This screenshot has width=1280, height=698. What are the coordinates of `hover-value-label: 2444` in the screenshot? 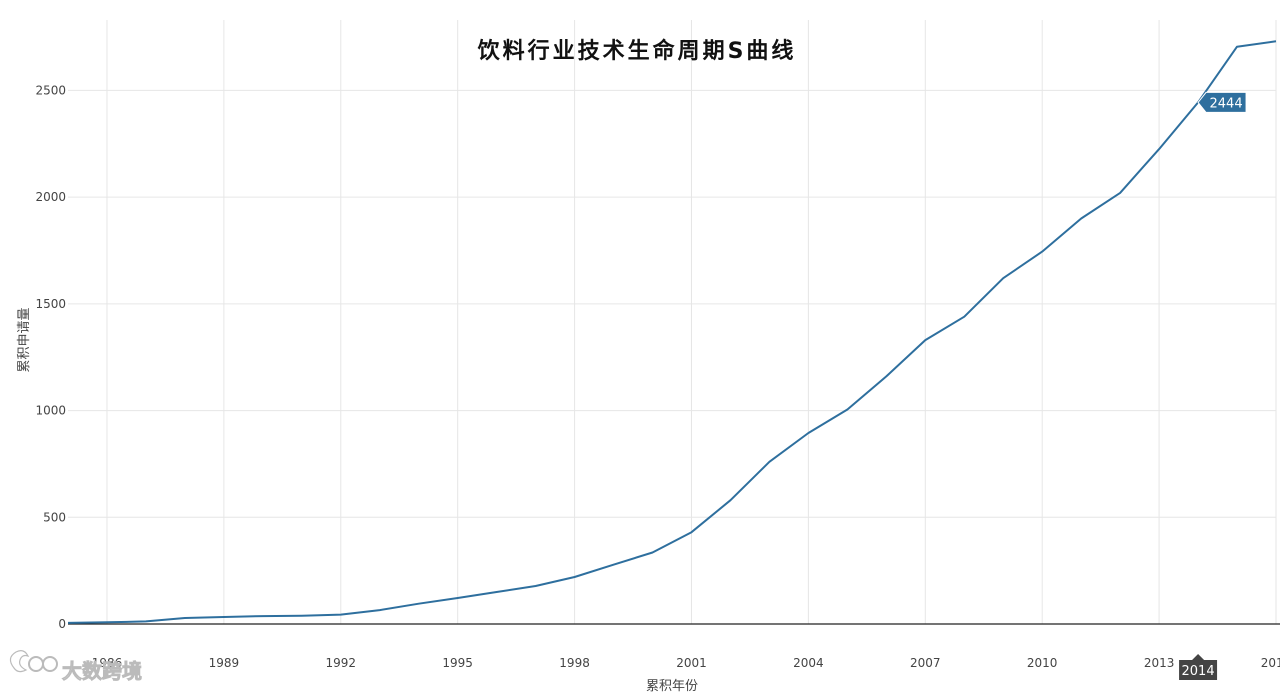 It's located at (1226, 103).